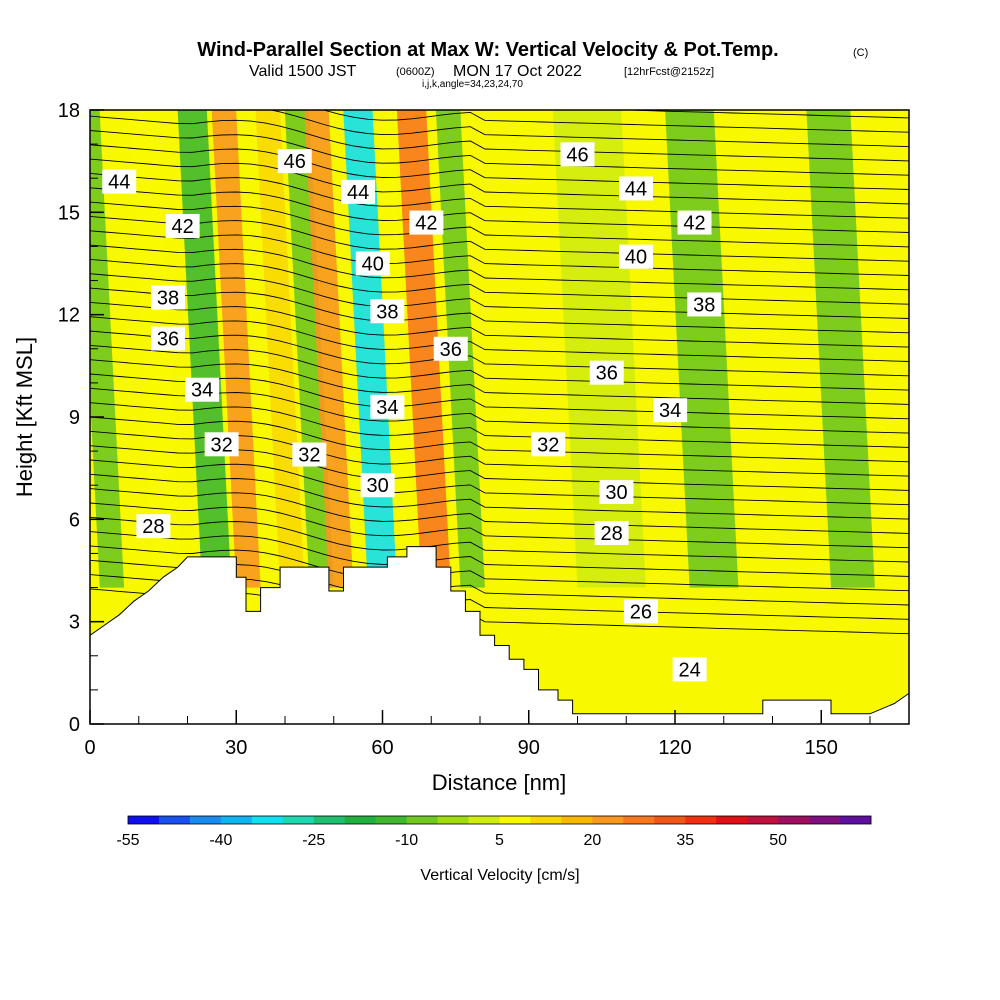 The height and width of the screenshot is (1000, 1000). I want to click on colorbar-tick-label: 5, so click(499, 840).